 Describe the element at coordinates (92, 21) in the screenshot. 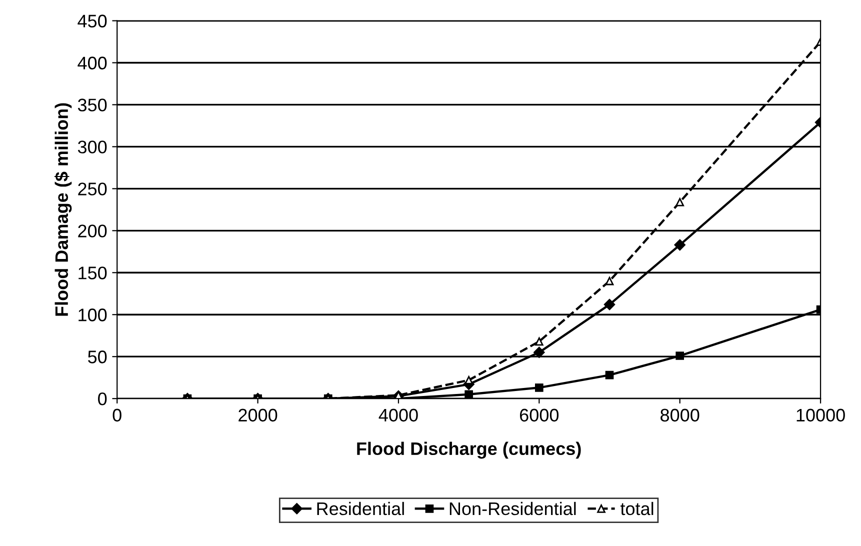

I see `y-tick-label: 450` at that location.